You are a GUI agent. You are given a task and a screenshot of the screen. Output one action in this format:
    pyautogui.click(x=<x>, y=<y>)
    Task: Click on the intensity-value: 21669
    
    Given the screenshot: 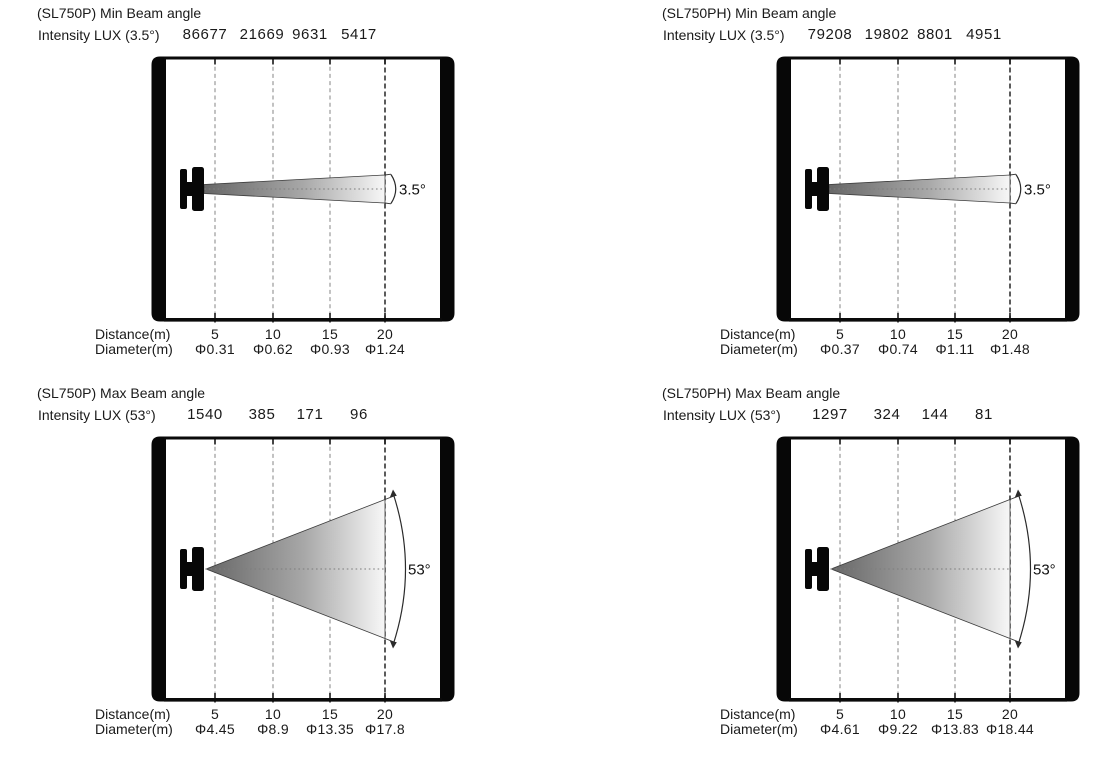 What is the action you would take?
    pyautogui.click(x=262, y=34)
    